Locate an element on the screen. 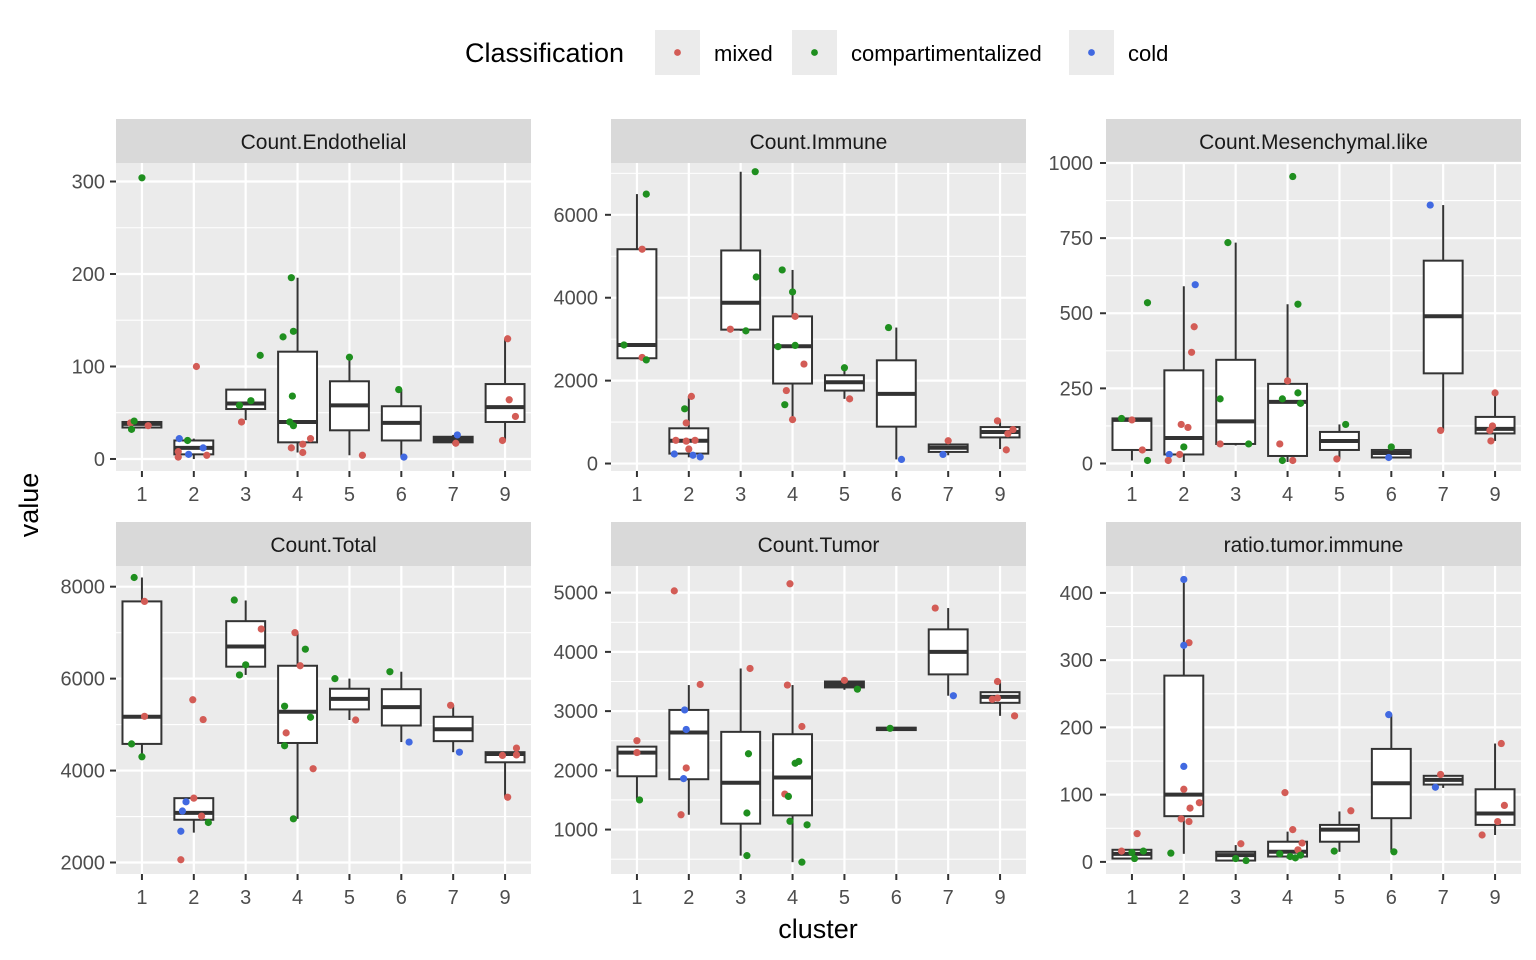 This screenshot has height=960, width=1536. y-tick-label: 200 is located at coordinates (88, 275).